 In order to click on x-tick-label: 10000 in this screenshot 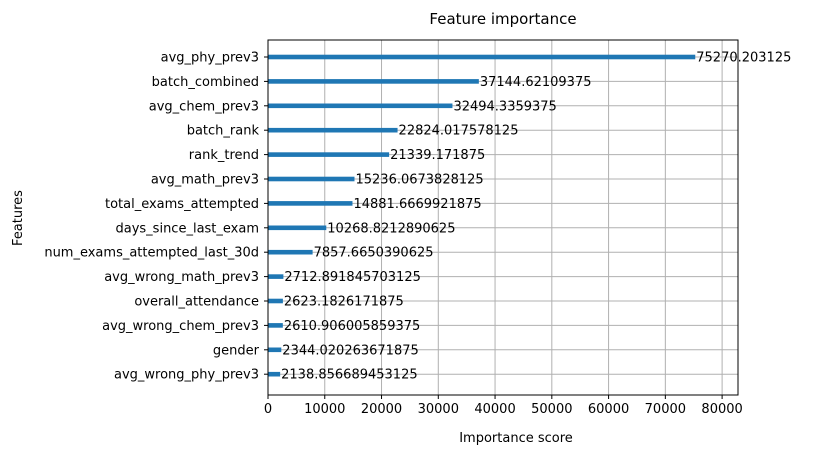, I will do `click(324, 409)`.